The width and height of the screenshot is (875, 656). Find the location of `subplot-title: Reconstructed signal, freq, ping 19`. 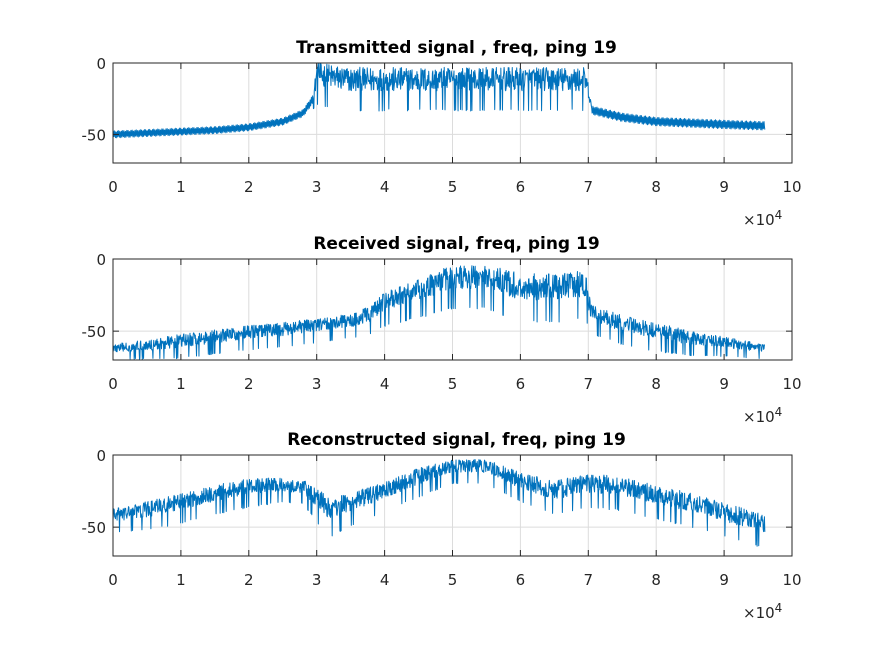

subplot-title: Reconstructed signal, freq, ping 19 is located at coordinates (456, 440).